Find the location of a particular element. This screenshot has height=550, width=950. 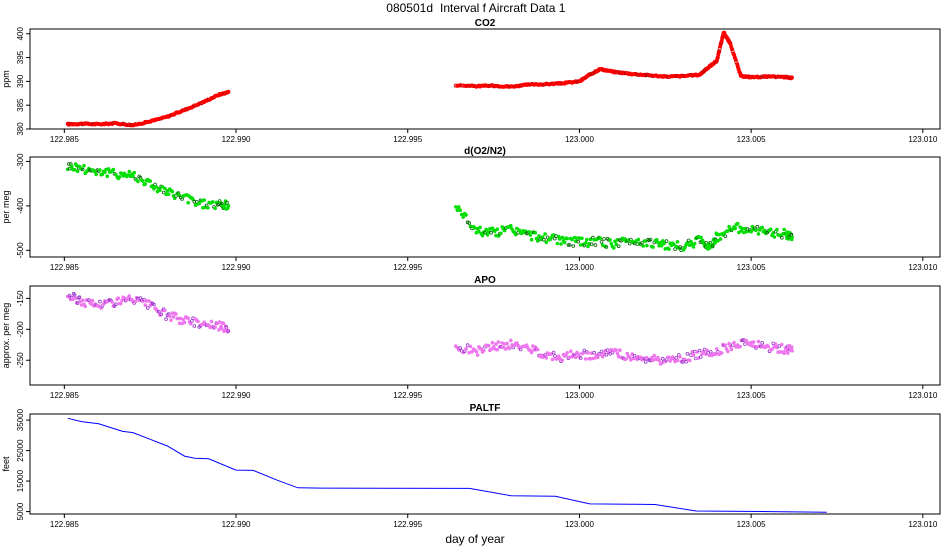

y-tick-label: -400 is located at coordinates (20, 205).